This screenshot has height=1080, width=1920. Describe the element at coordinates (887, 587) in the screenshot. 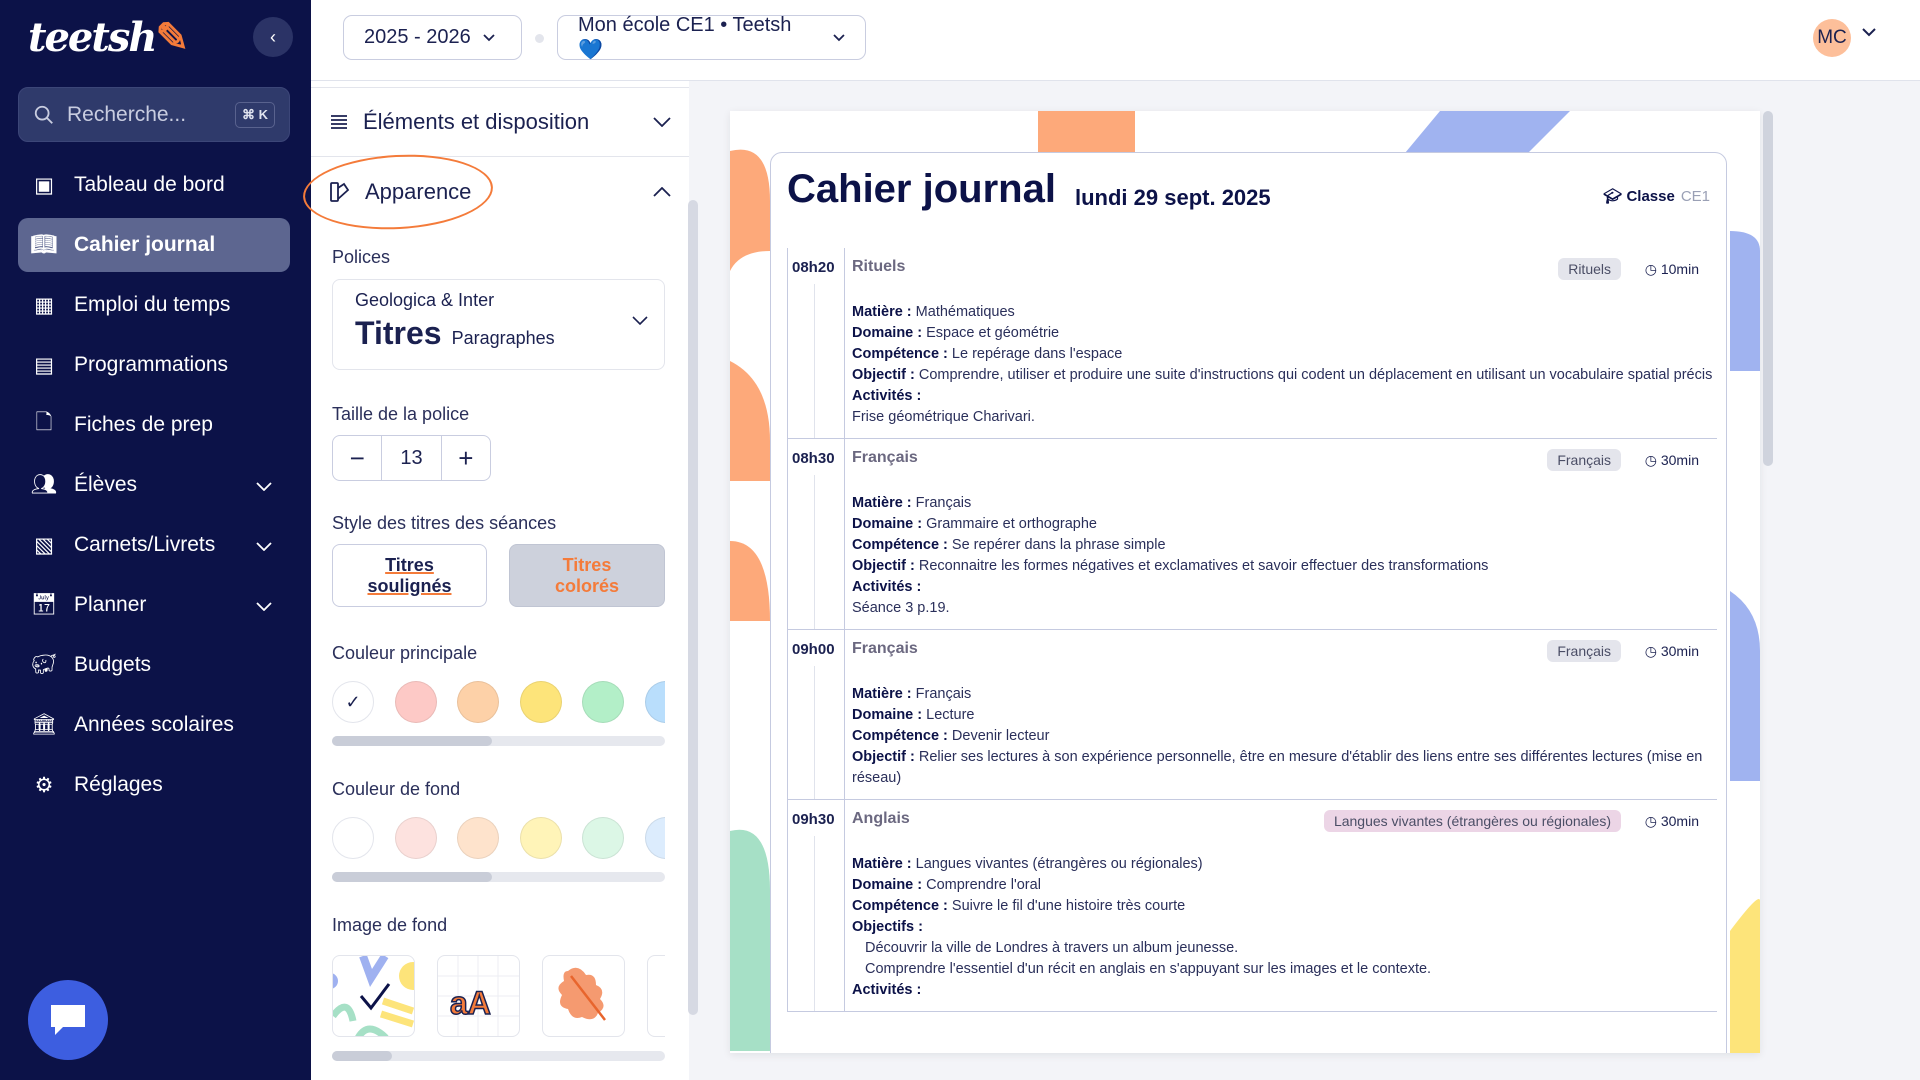

I see `detail-label: Activités :` at that location.